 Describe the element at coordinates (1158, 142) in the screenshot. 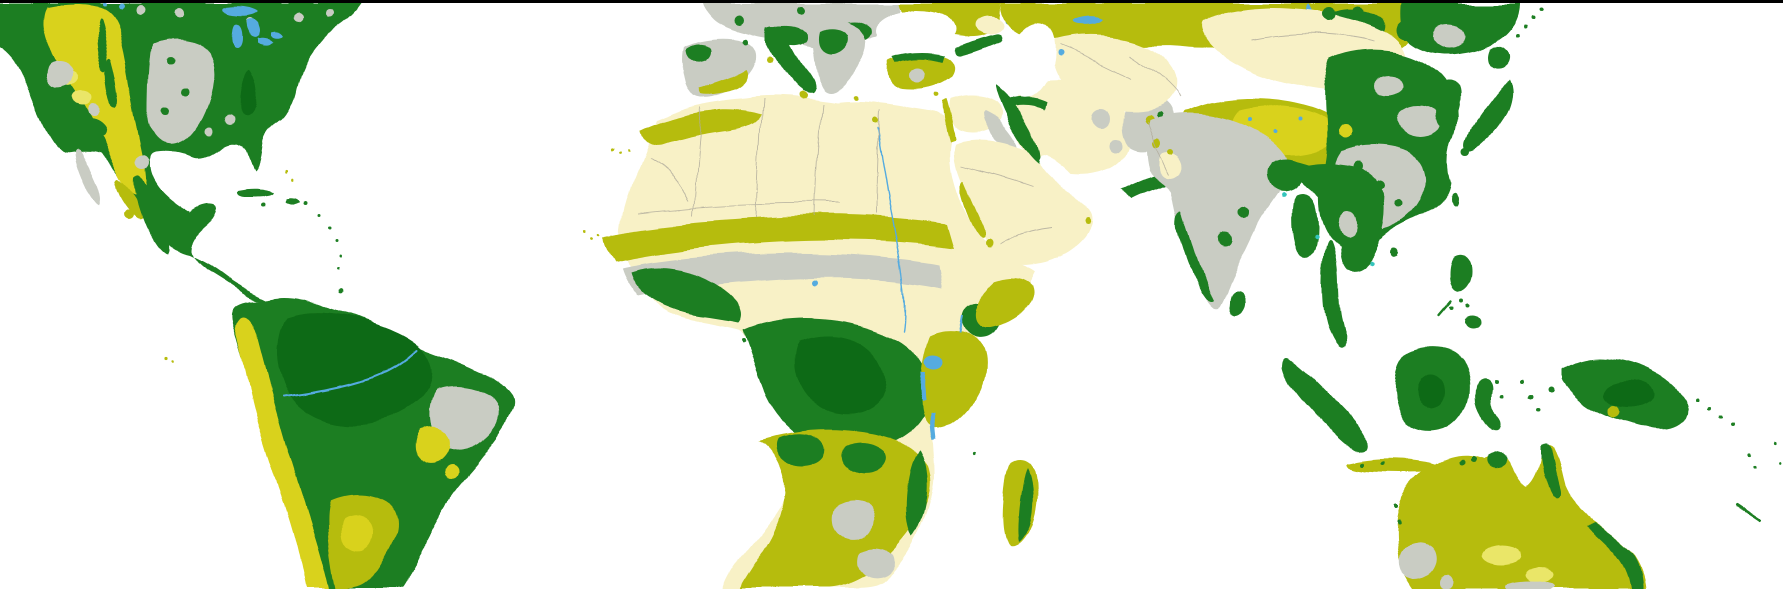

I see `punjab-olive-dot` at that location.